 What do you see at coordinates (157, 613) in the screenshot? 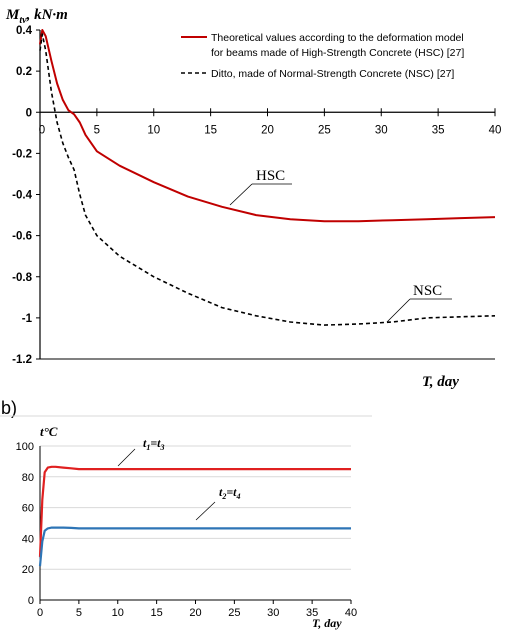
I see `chart-b-x-tick-label: 15` at bounding box center [157, 613].